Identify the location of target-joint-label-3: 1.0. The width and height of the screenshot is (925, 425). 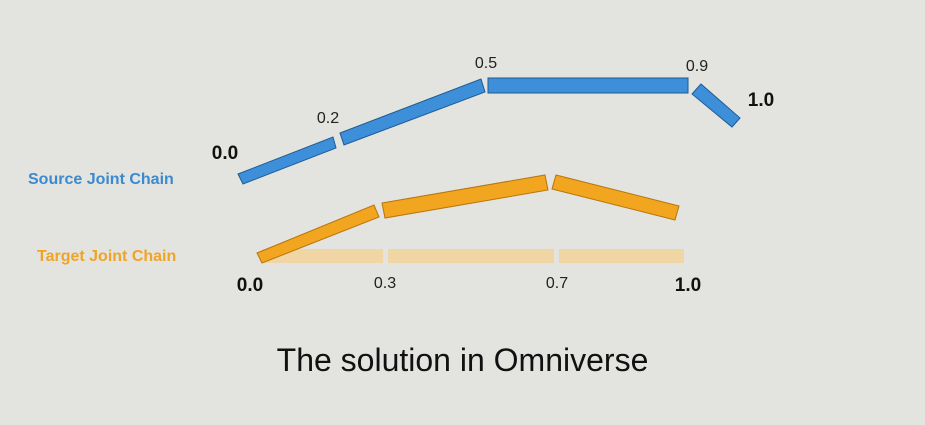
(688, 285).